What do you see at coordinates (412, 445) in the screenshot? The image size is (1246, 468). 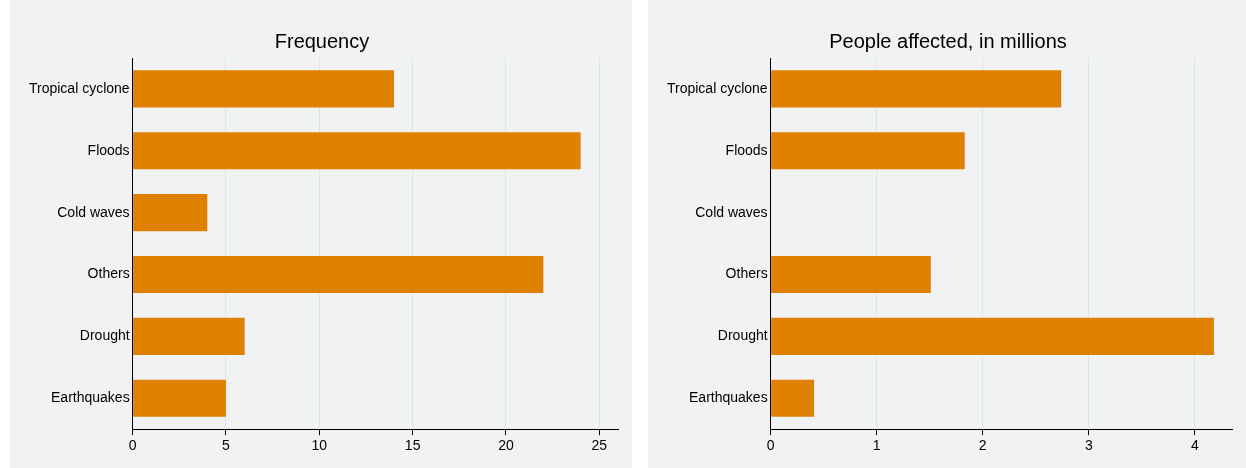 I see `x-tick-label: 15` at bounding box center [412, 445].